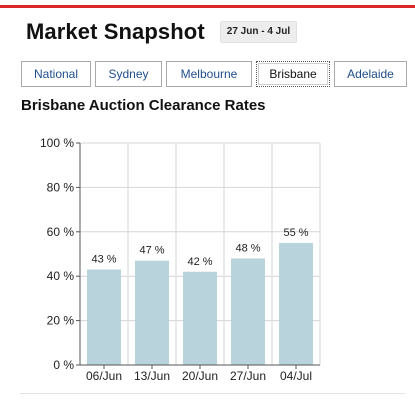  Describe the element at coordinates (207, 6) in the screenshot. I see `header-accent-rule` at that location.